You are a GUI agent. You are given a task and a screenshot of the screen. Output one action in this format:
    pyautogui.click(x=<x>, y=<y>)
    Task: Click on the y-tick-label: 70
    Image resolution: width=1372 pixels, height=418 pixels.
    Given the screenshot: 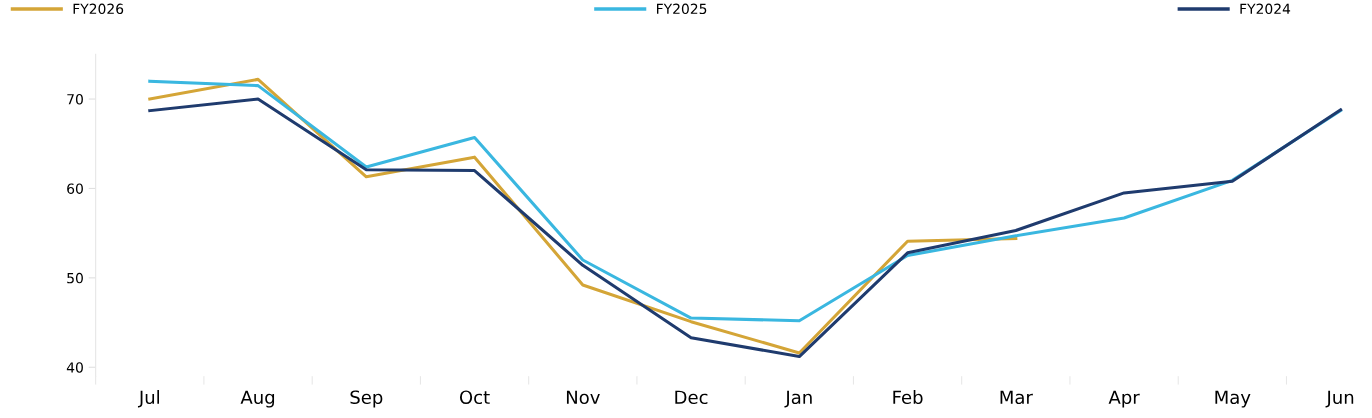 What is the action you would take?
    pyautogui.click(x=75, y=99)
    